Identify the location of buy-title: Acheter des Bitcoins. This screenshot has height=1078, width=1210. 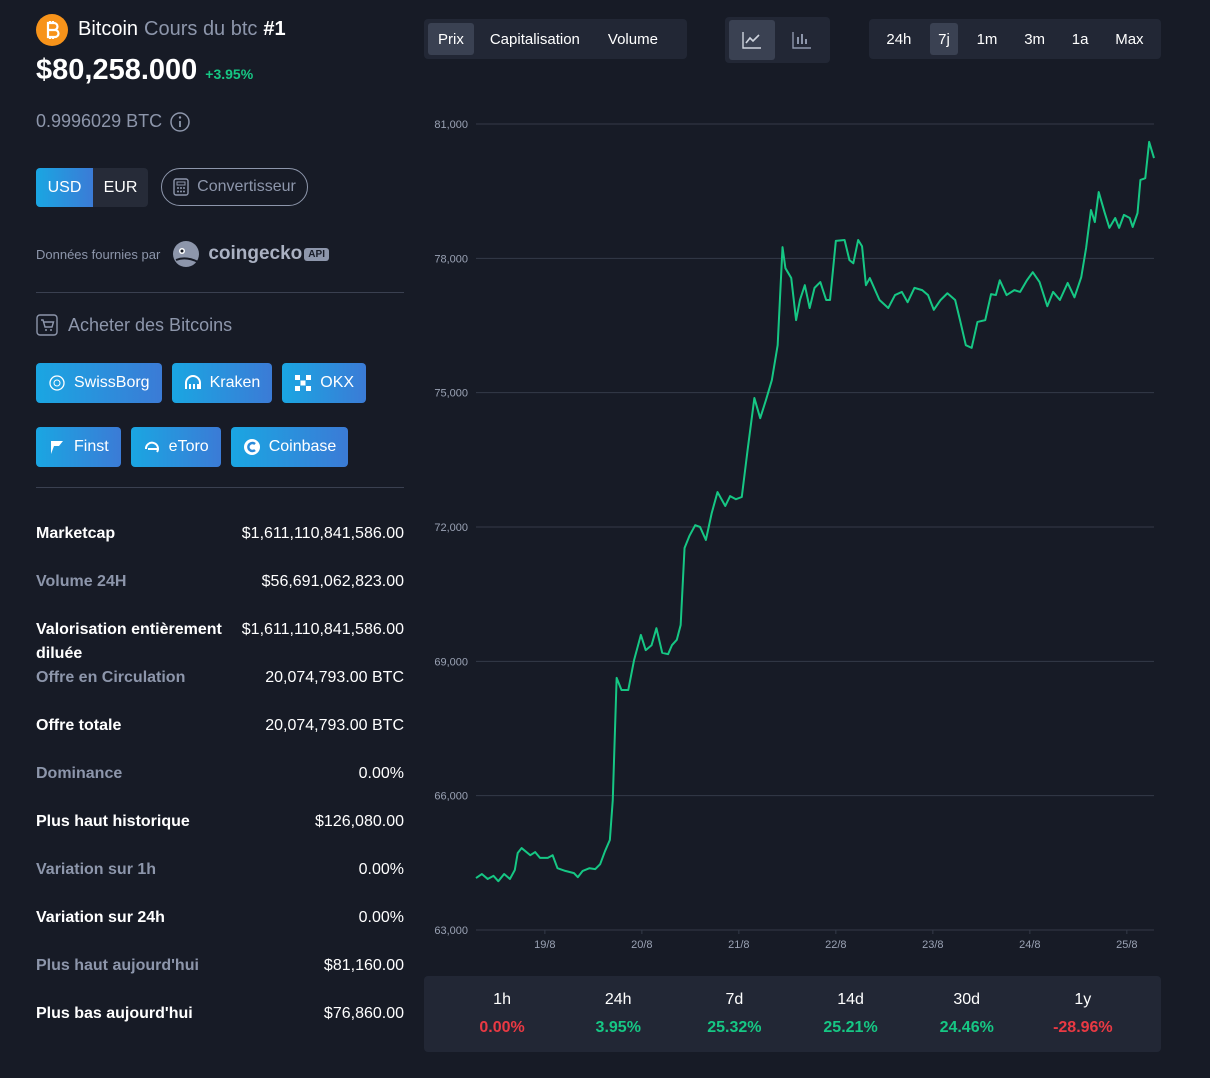
(150, 324).